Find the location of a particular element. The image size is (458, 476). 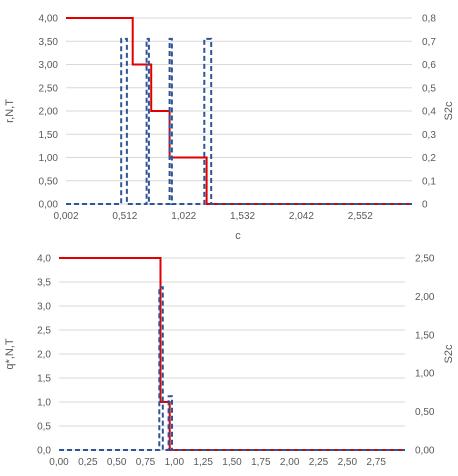

y-tick-label-right: 0,6 is located at coordinates (429, 65).